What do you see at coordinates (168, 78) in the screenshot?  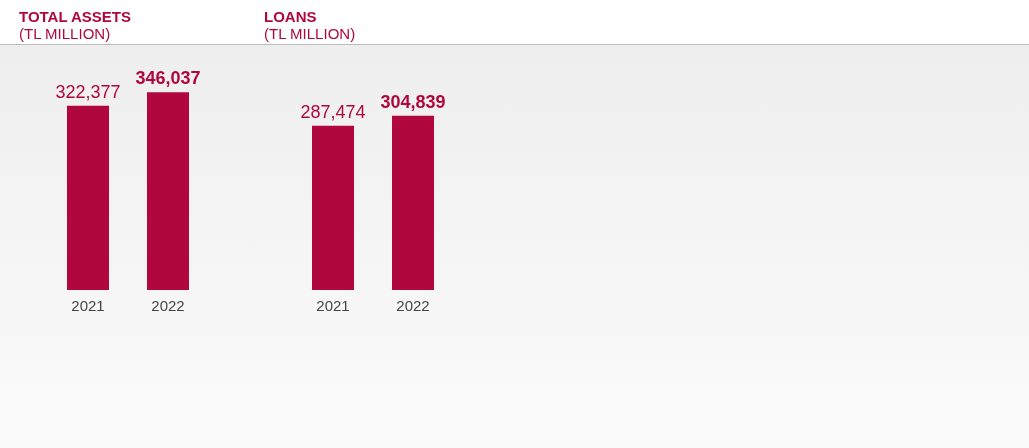 I see `data-label: 346,037` at bounding box center [168, 78].